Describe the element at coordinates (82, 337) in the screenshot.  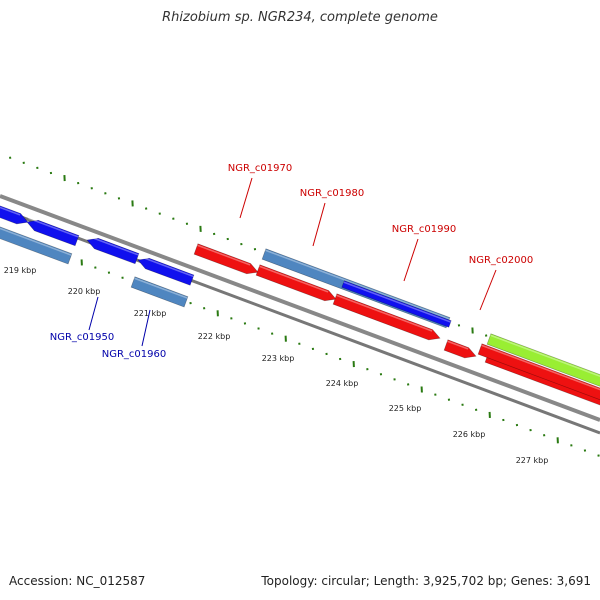
I see `gene-label: NGR_c01950` at that location.